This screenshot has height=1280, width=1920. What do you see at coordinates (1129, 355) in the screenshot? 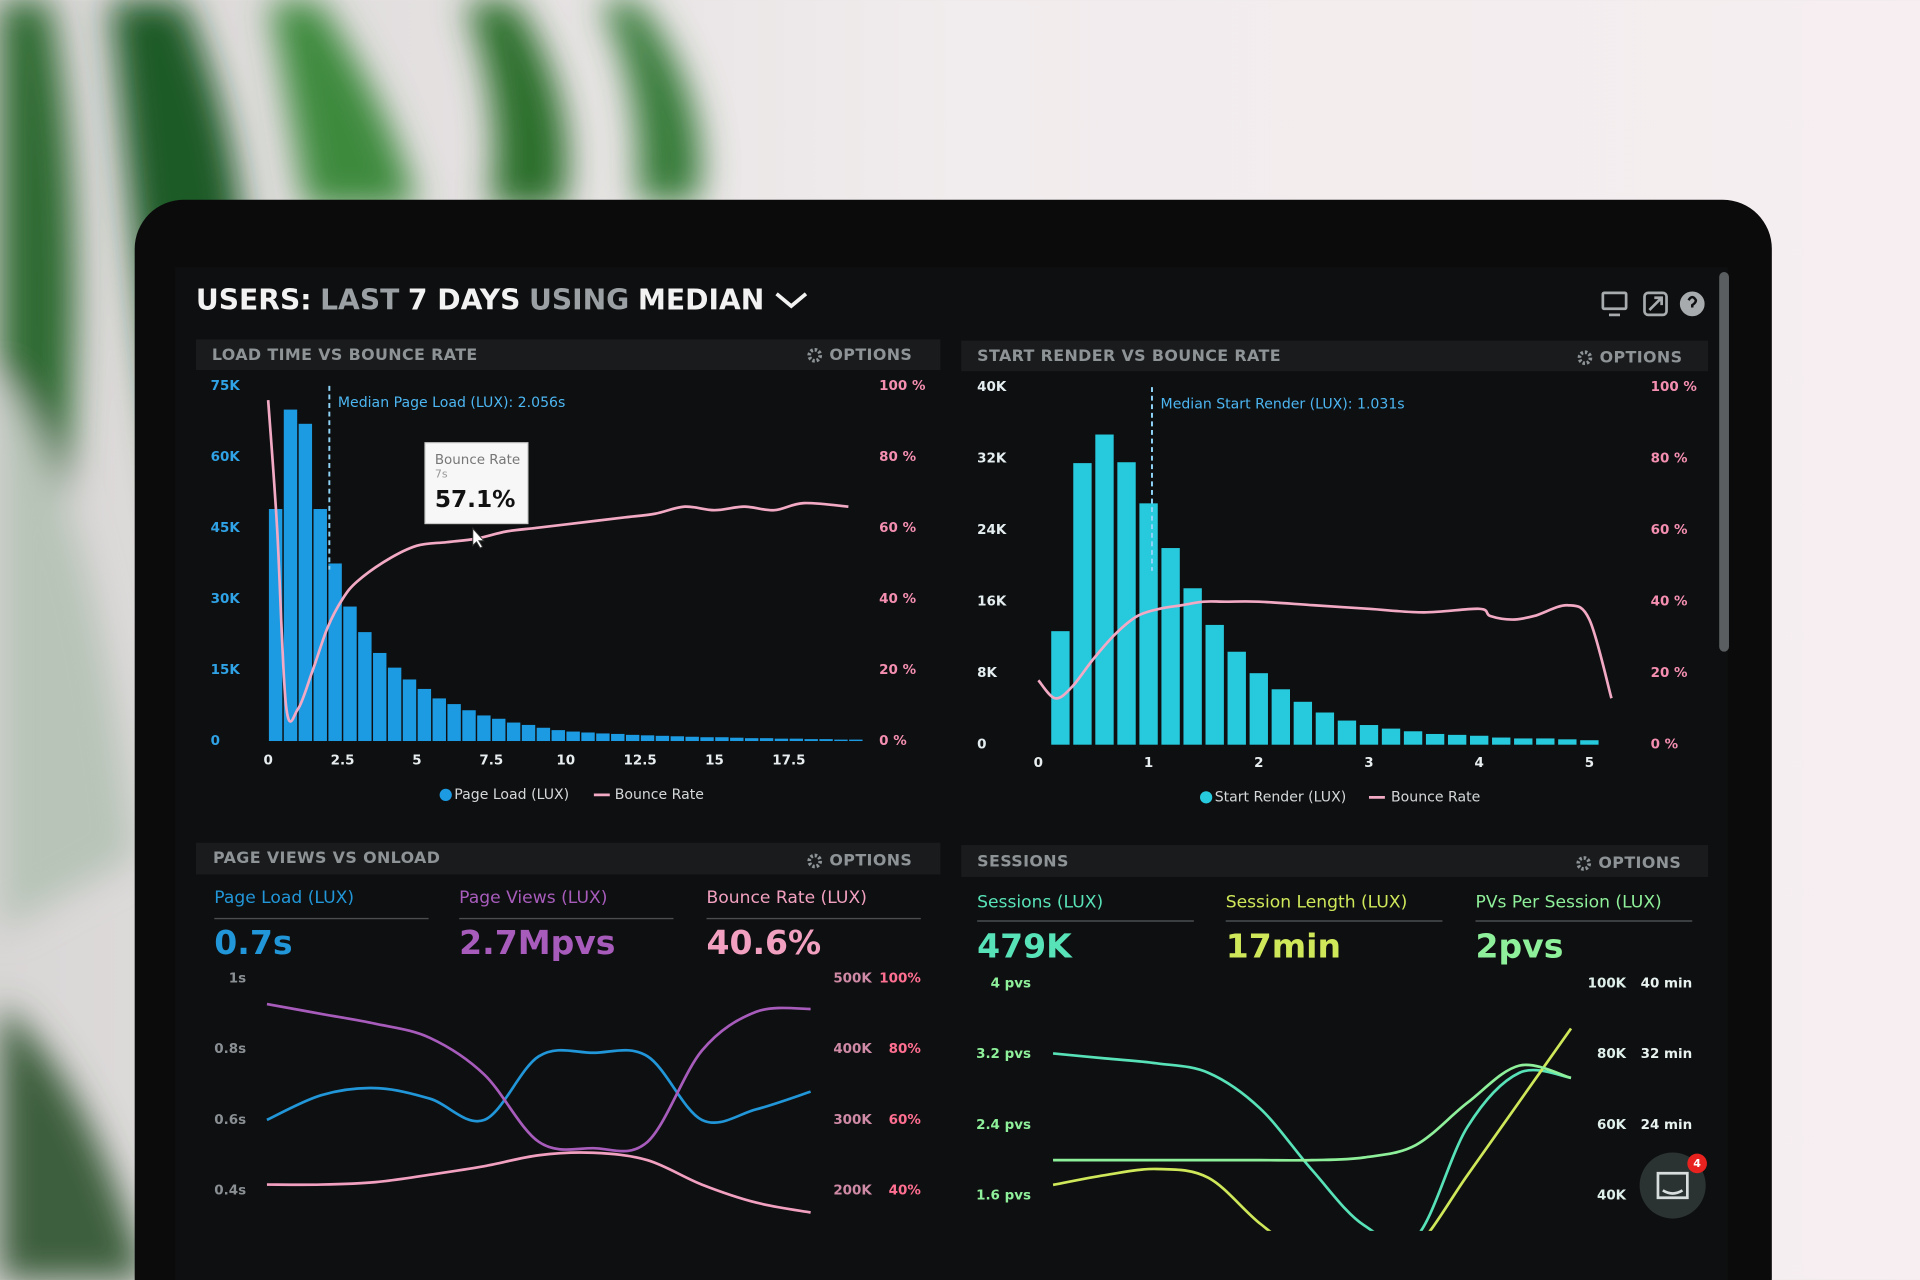
I see `panel-title: START RENDER VS BOUNCE RATE` at bounding box center [1129, 355].